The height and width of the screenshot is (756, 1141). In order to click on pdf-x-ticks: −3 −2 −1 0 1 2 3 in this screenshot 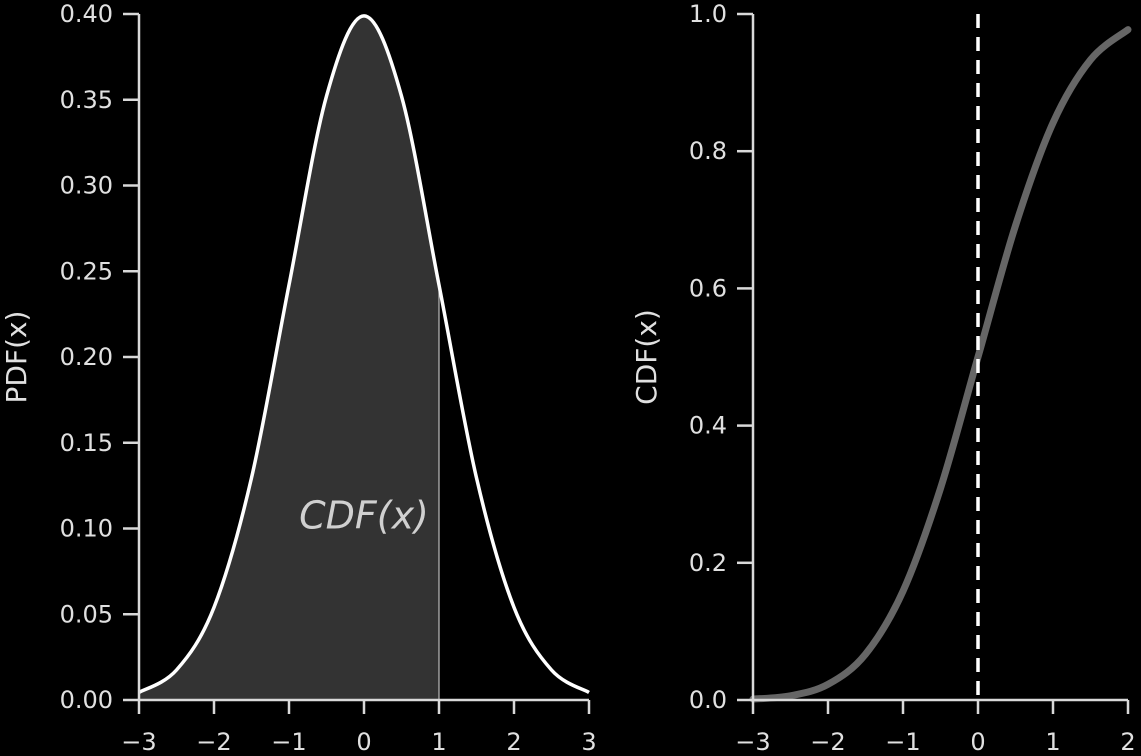, I will do `click(359, 728)`.